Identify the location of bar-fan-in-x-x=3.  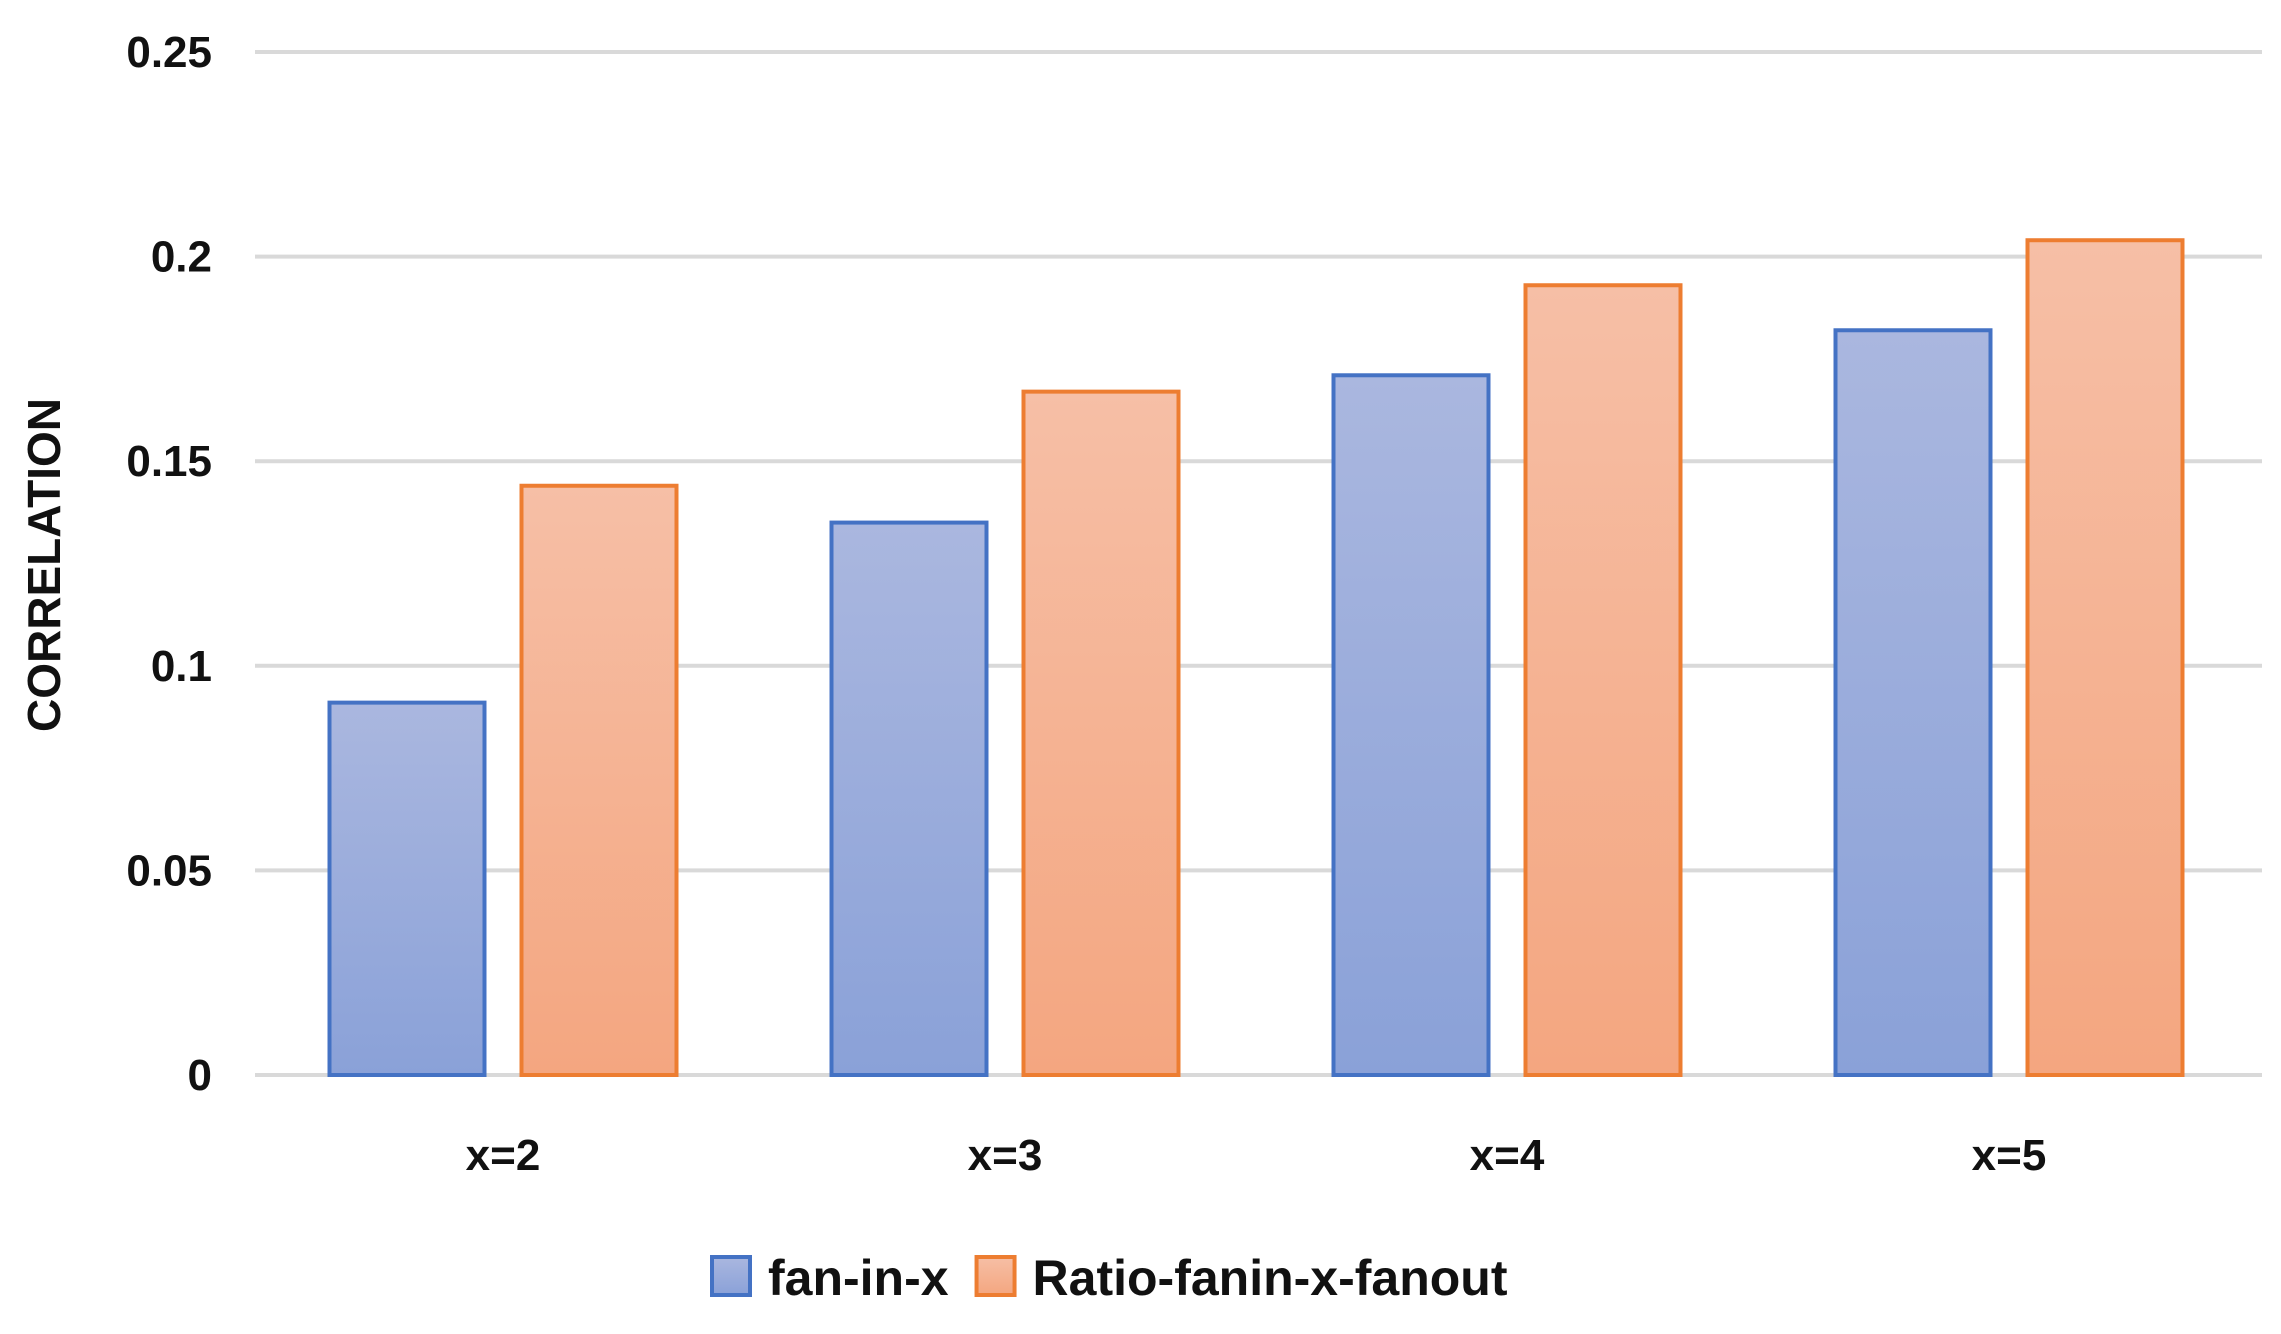
(909, 798).